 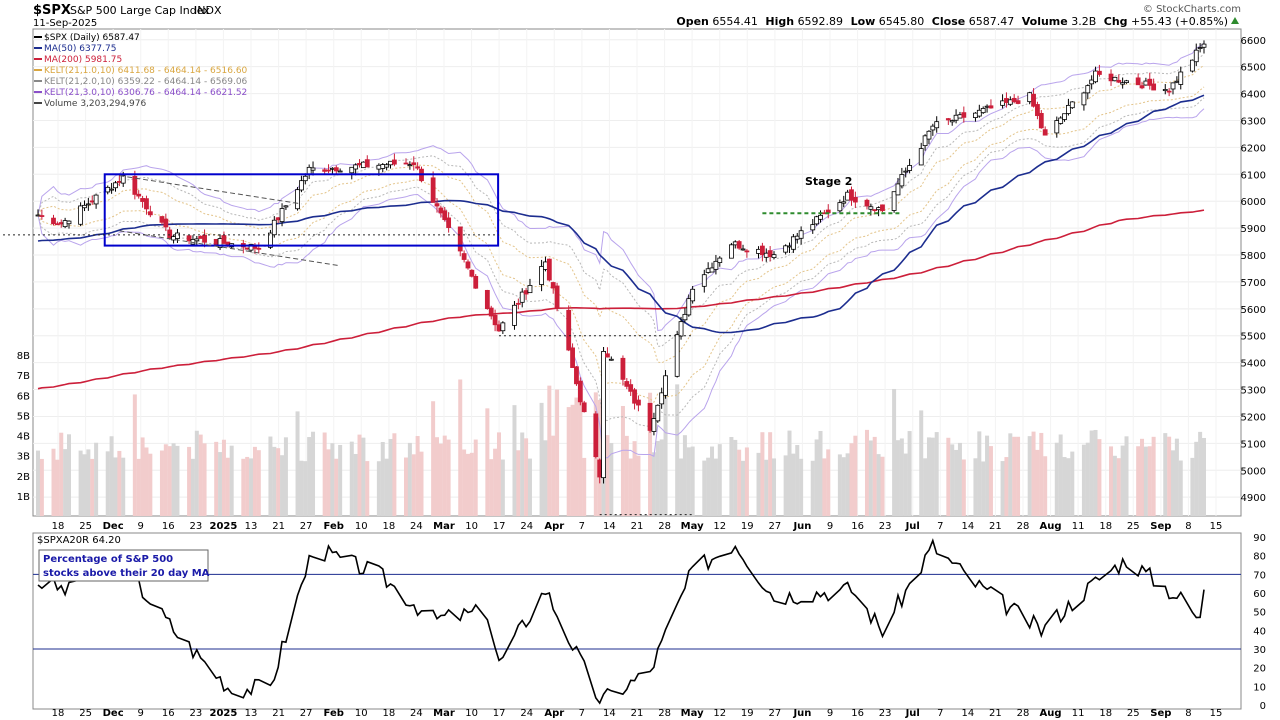 What do you see at coordinates (1078, 713) in the screenshot?
I see `date-tick-label-lower: 11` at bounding box center [1078, 713].